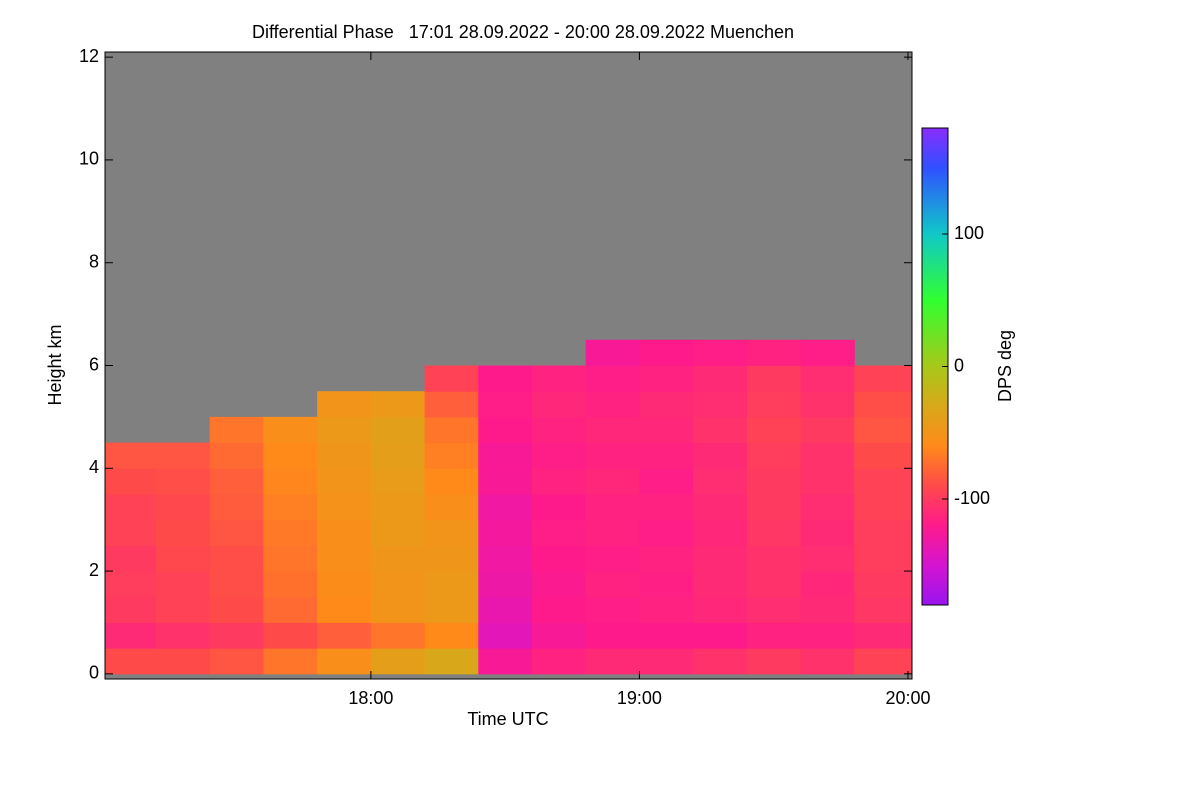  Describe the element at coordinates (972, 498) in the screenshot. I see `colorbar-tick-label: -100` at that location.